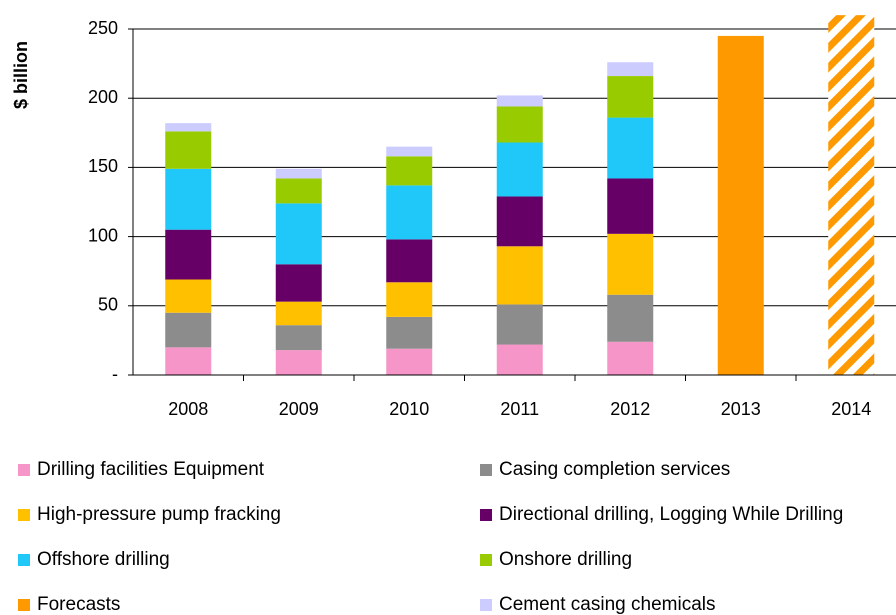  What do you see at coordinates (159, 514) in the screenshot?
I see `legend-label: High-pressure pump fracking` at bounding box center [159, 514].